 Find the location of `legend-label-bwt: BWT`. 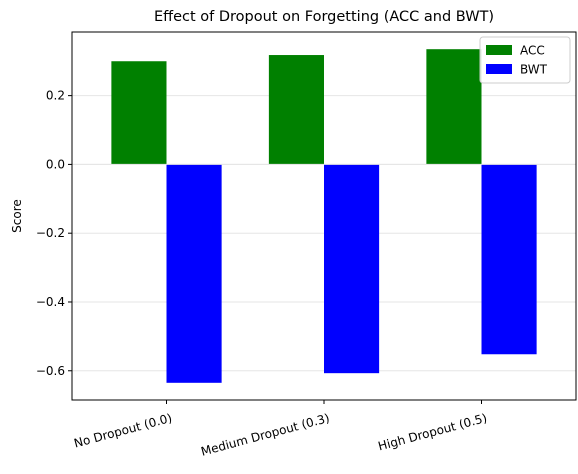

legend-label-bwt: BWT is located at coordinates (534, 70).